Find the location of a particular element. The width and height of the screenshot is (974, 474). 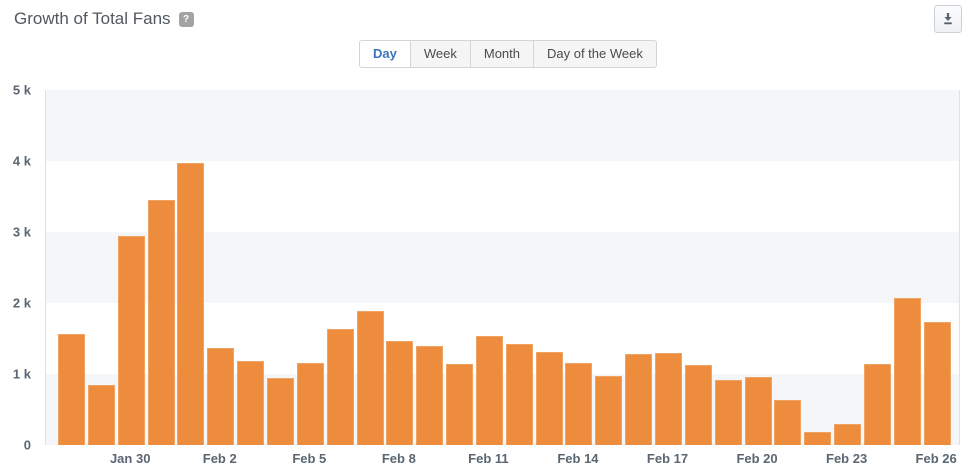

tab-week: Week is located at coordinates (440, 54).